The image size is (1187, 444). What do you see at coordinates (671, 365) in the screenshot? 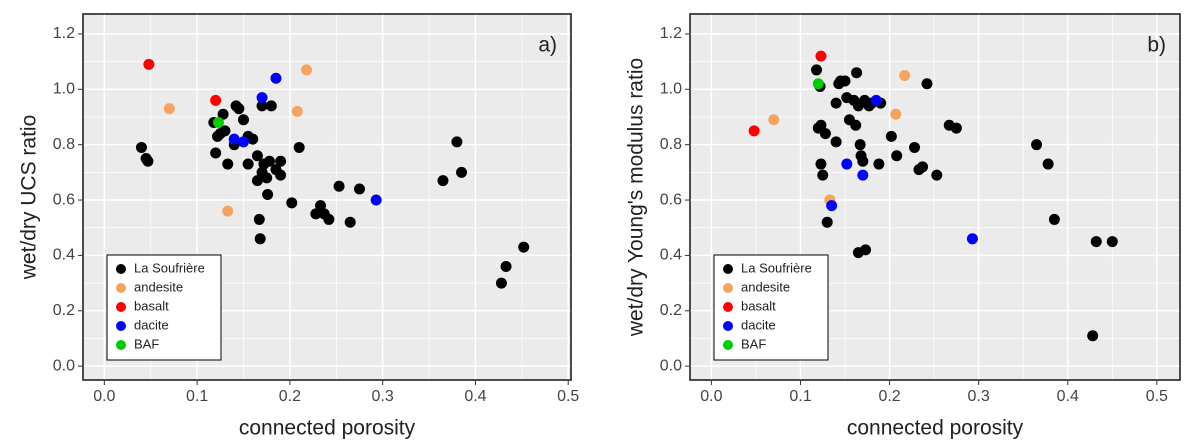
I see `y-tick-label: 0.0` at bounding box center [671, 365].